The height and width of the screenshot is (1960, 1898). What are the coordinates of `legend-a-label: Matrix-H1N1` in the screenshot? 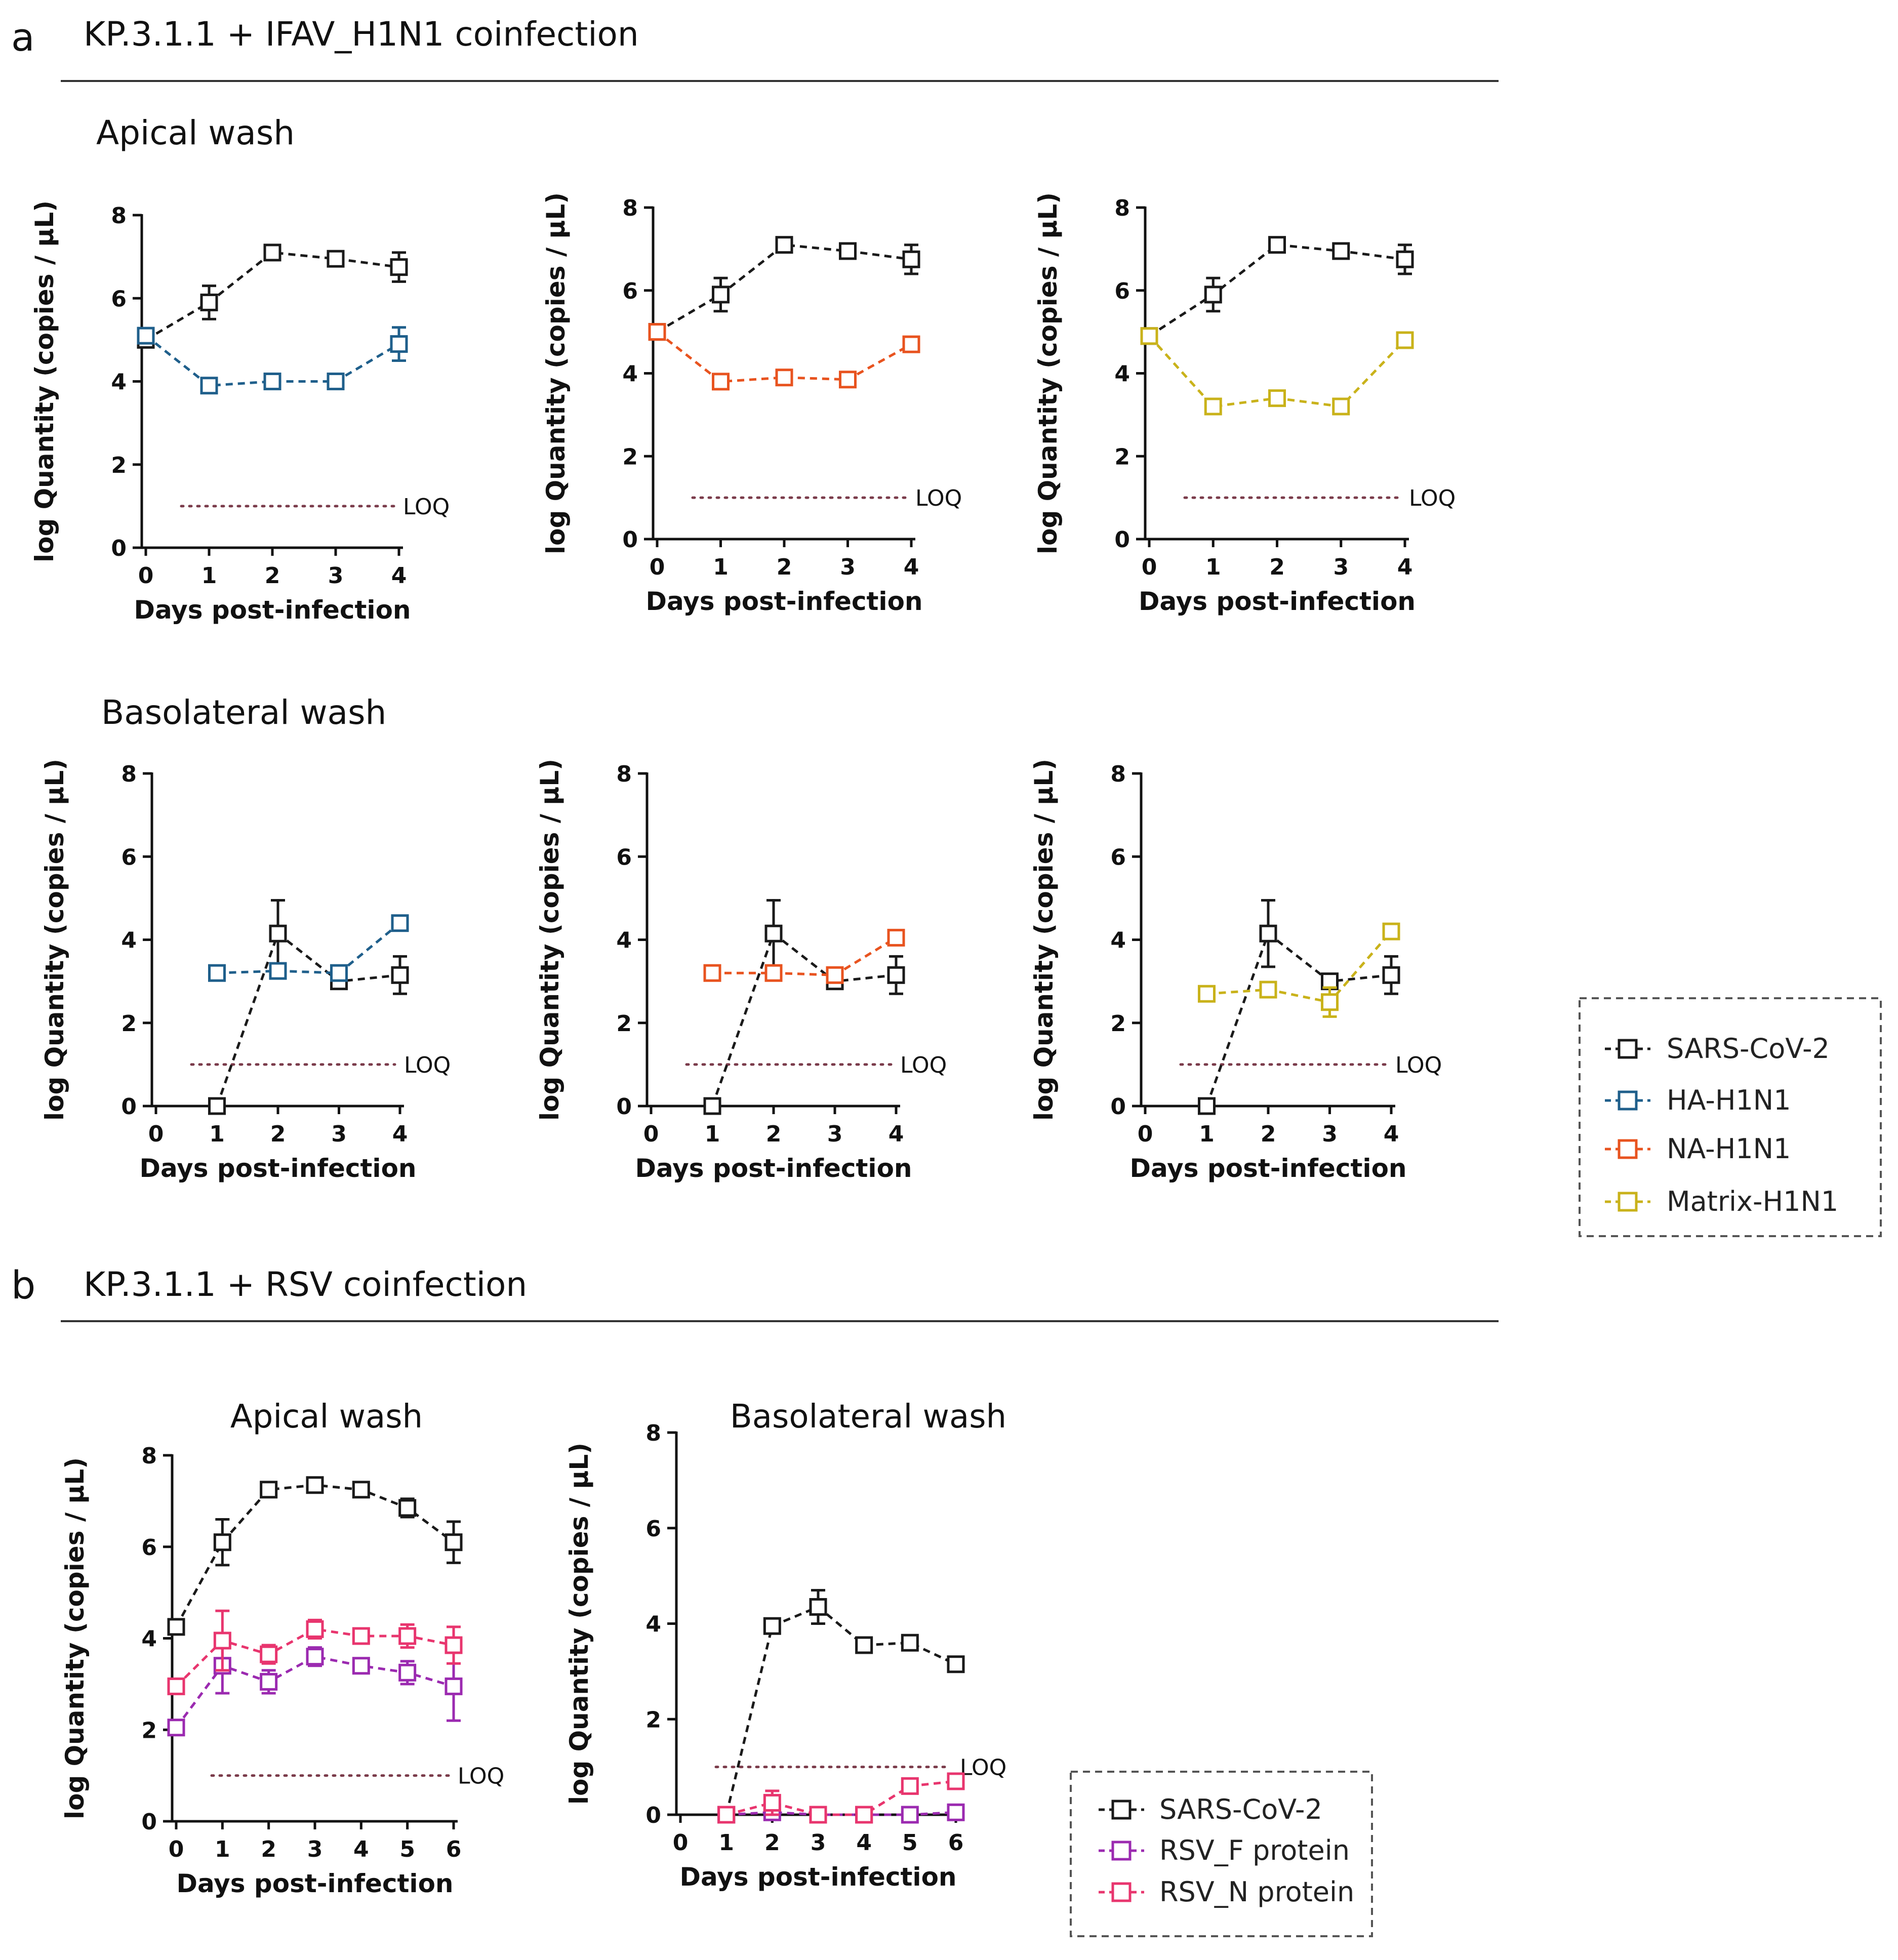 It's located at (1752, 1201).